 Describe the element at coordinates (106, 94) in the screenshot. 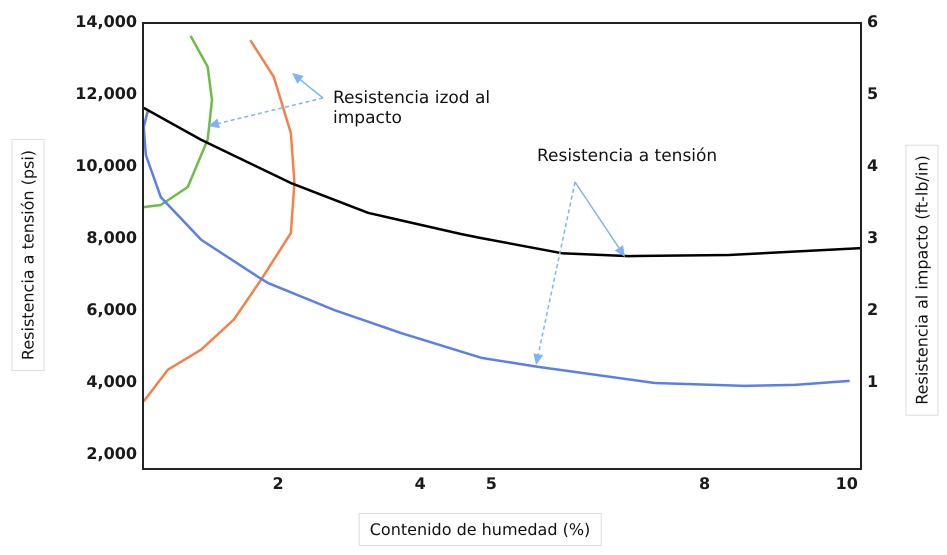

I see `y-tick-label: 12,000` at that location.